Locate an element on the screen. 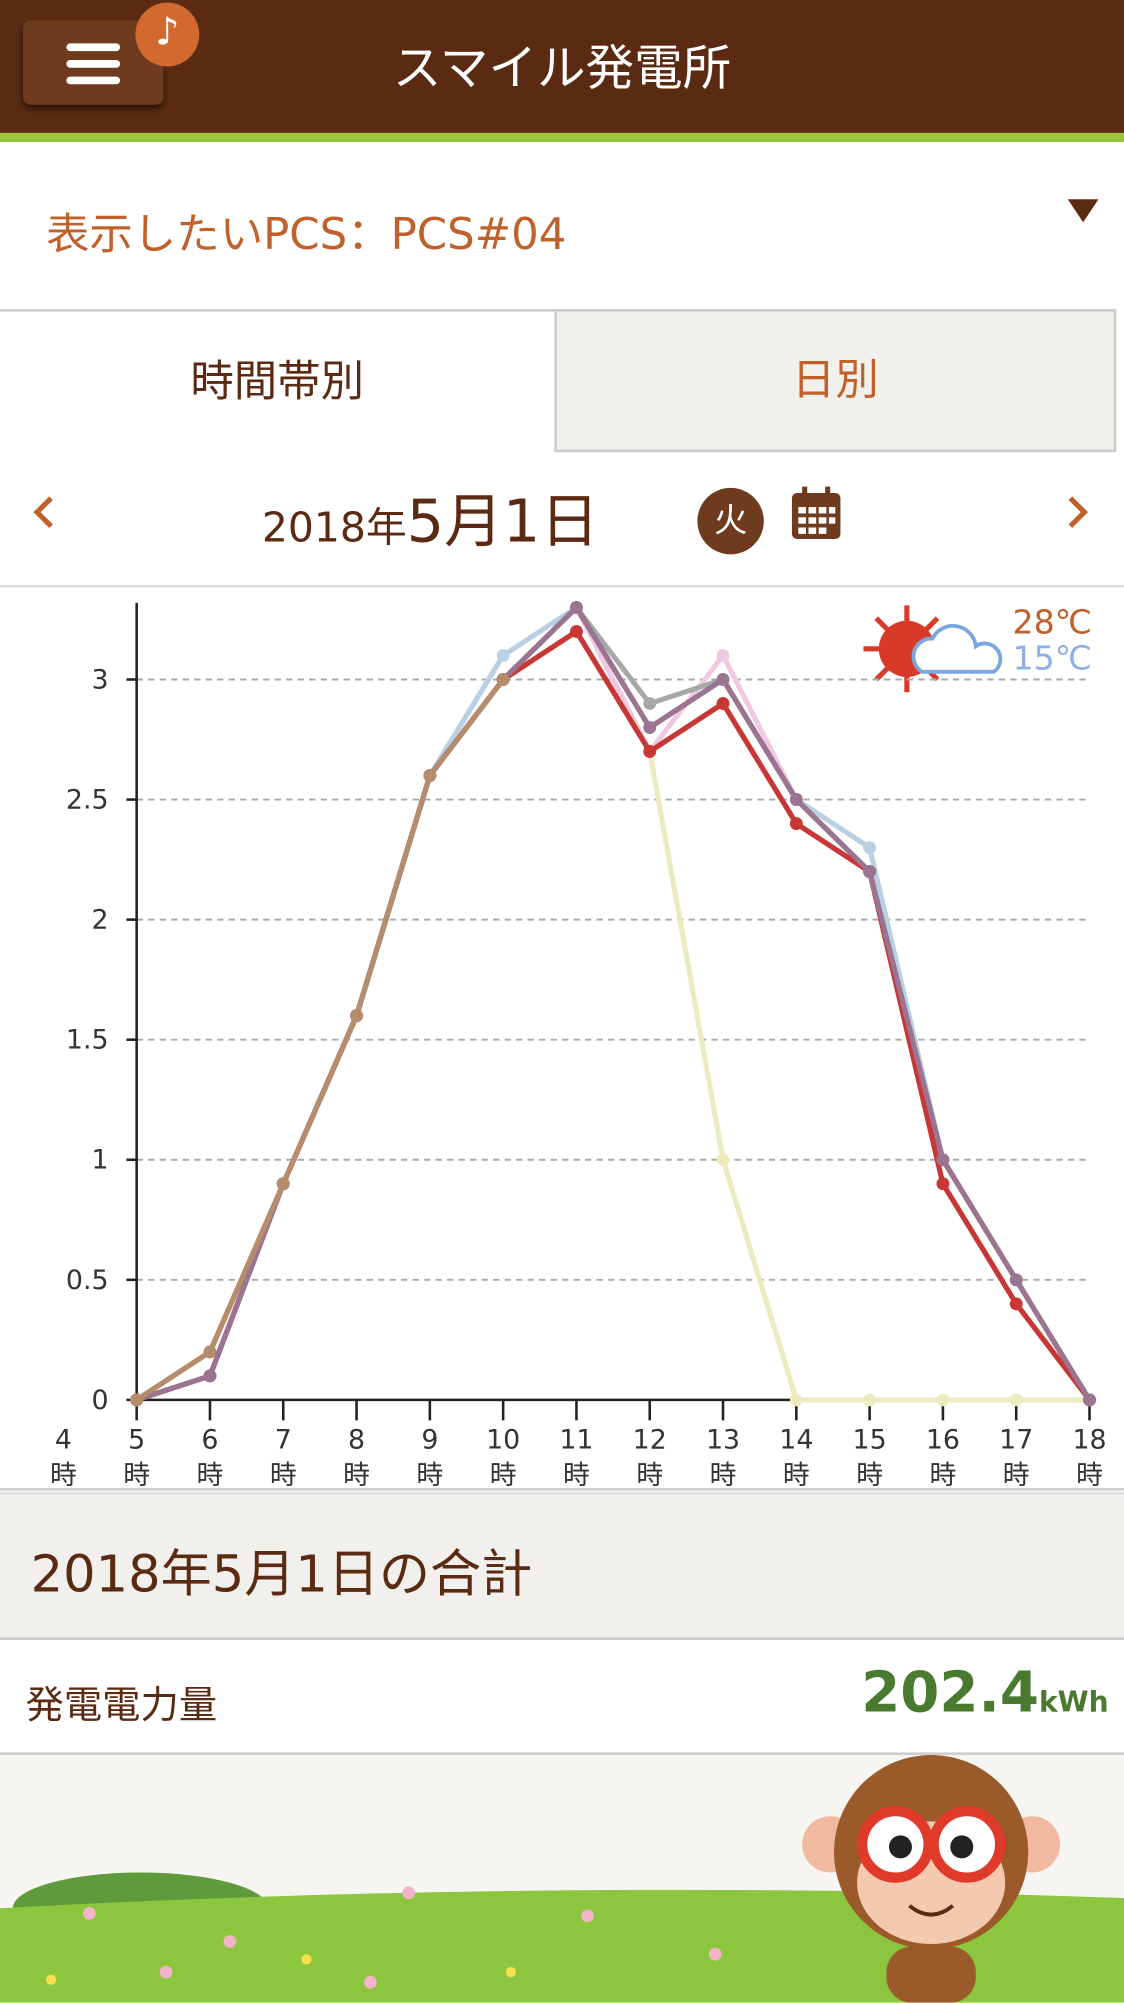  energy-unit: kWh is located at coordinates (1073, 1703).